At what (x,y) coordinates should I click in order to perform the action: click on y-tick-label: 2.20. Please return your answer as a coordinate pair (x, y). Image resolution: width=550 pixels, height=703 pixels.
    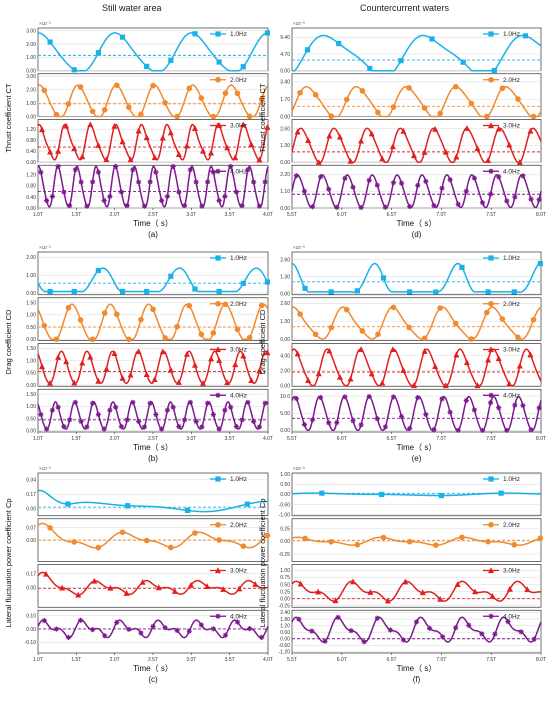
    Looking at the image, I should click on (285, 175).